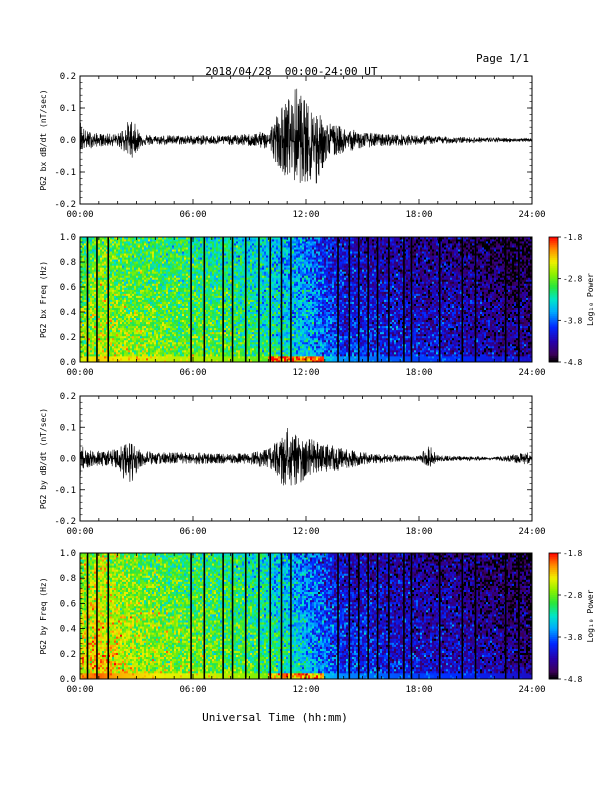  I want to click on y-tick-label: 0.2, so click(68, 77).